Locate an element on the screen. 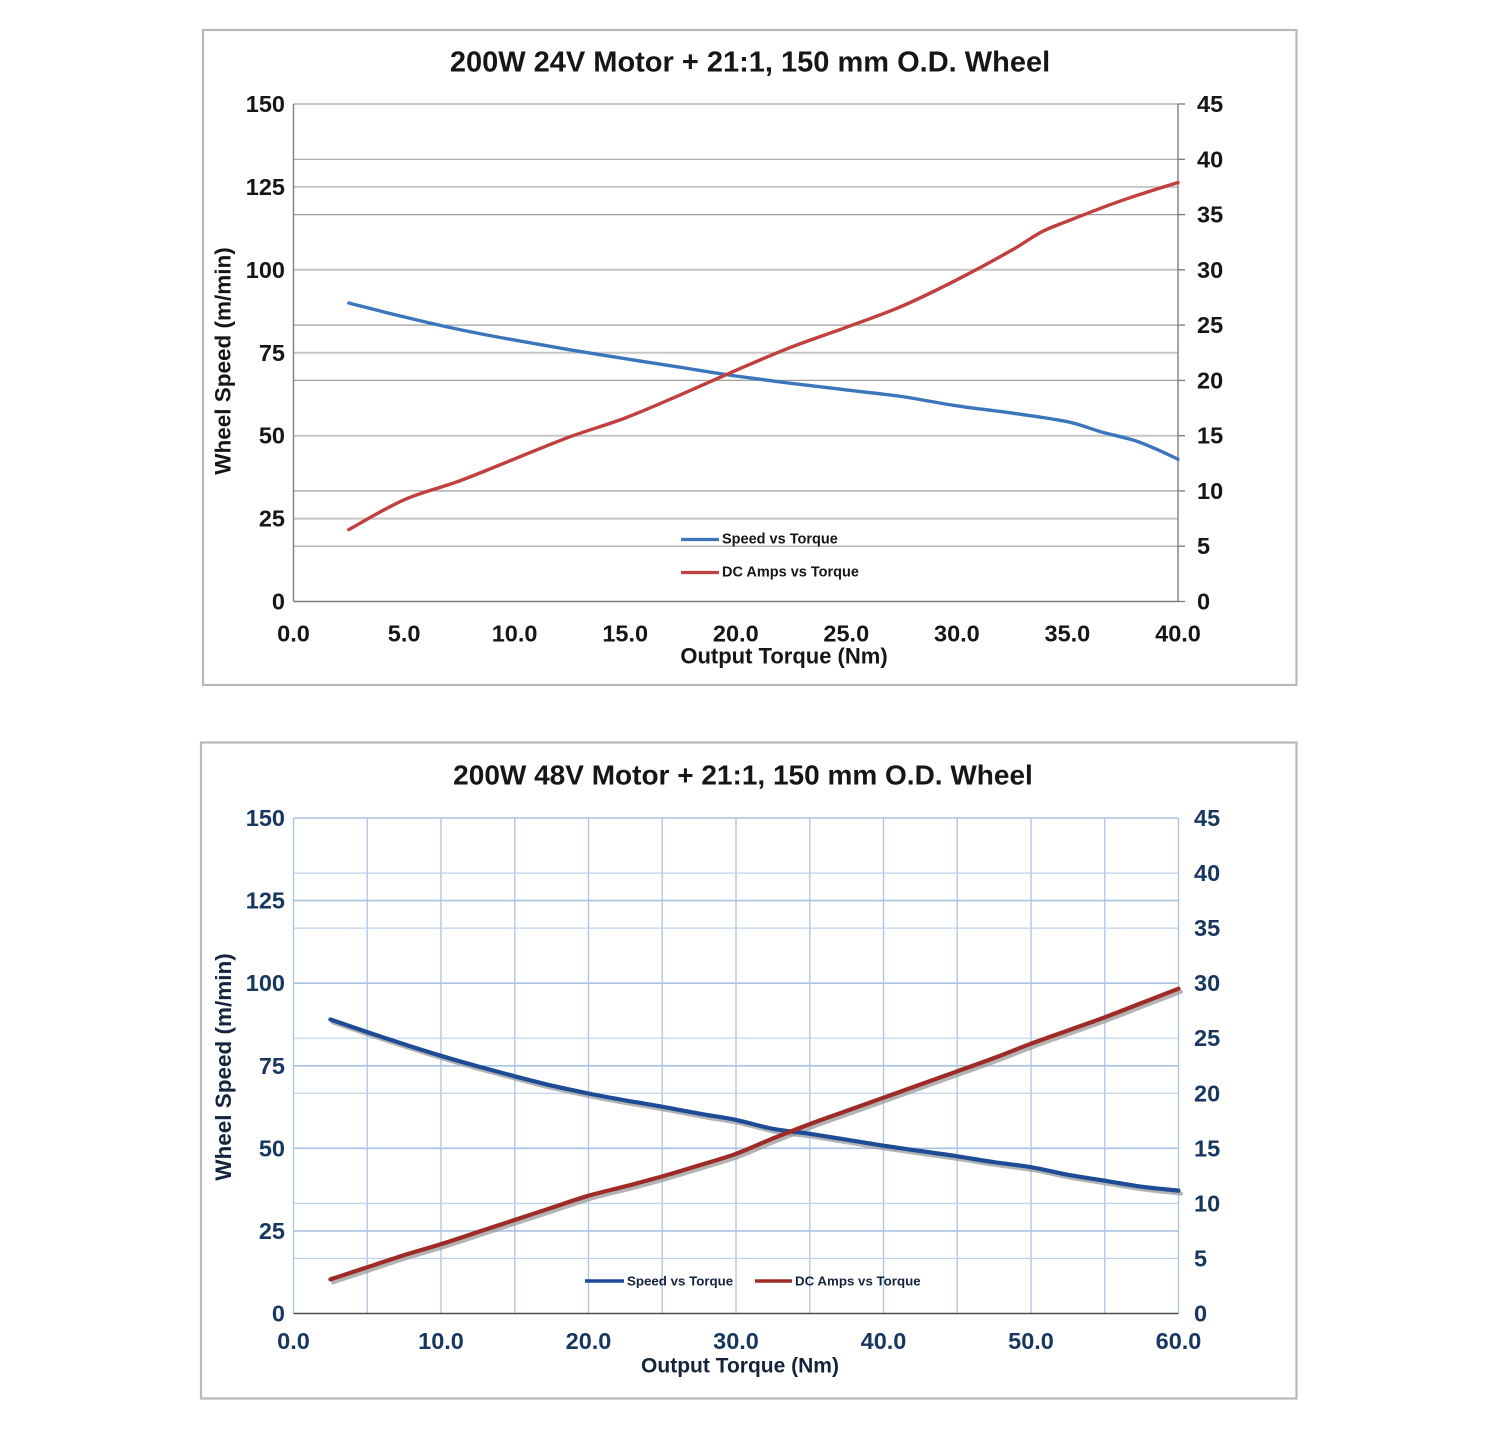 This screenshot has width=1500, height=1440. svg-text:200W 24V Motor + 21:1, 150 mm: 200W 24V Motor + 21:1, 150 mm O.D. Wheel is located at coordinates (750, 63).